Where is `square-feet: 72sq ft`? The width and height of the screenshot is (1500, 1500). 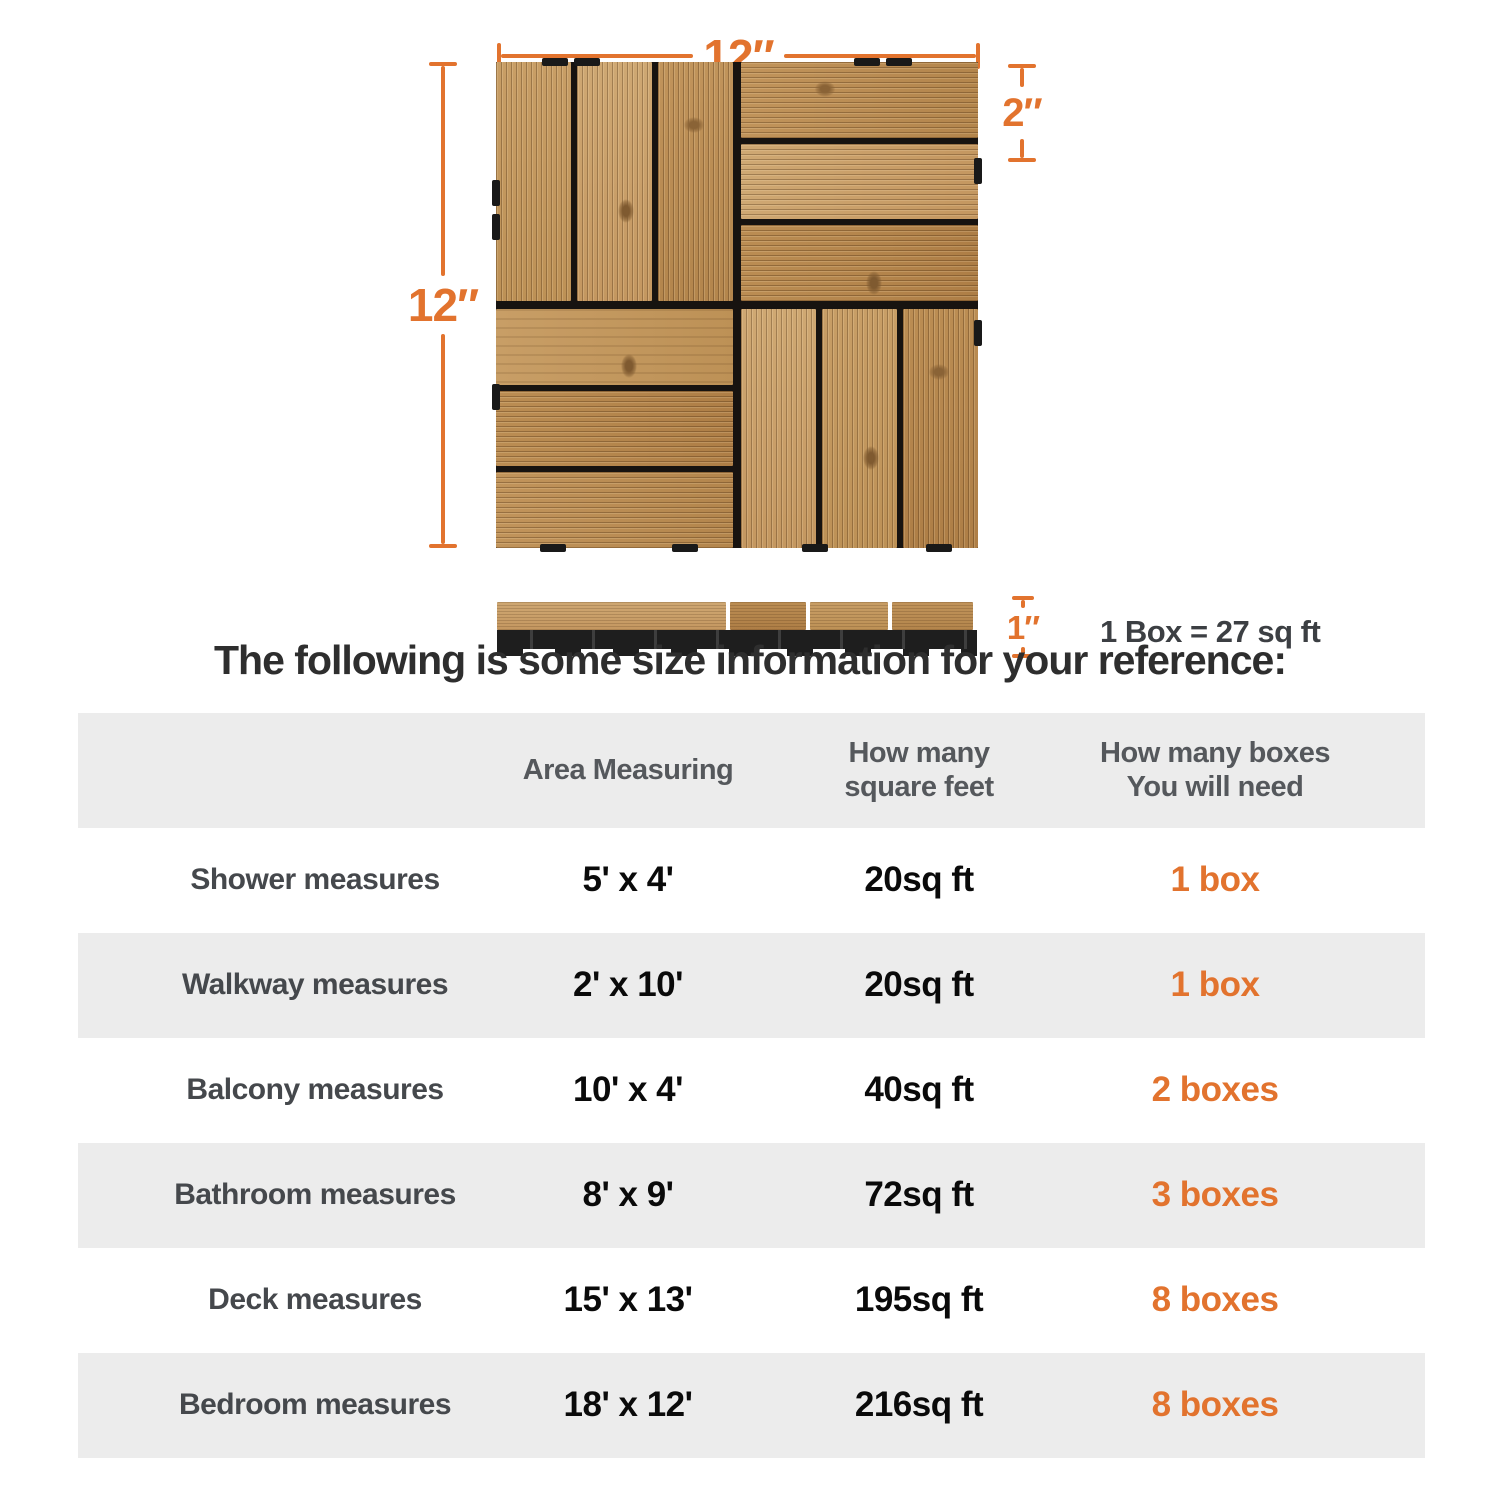
square-feet: 72sq ft is located at coordinates (919, 1195).